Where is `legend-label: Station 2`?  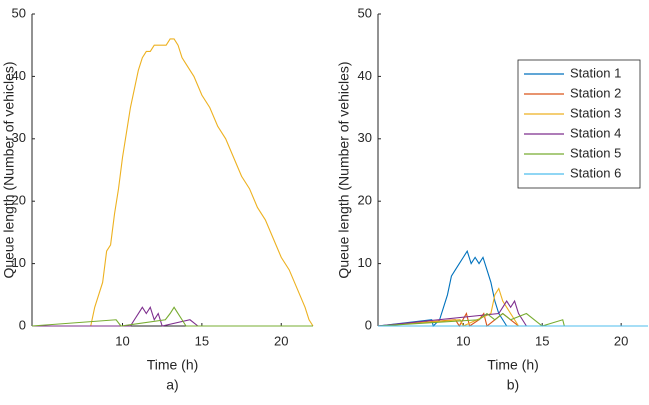
legend-label: Station 2 is located at coordinates (595, 92).